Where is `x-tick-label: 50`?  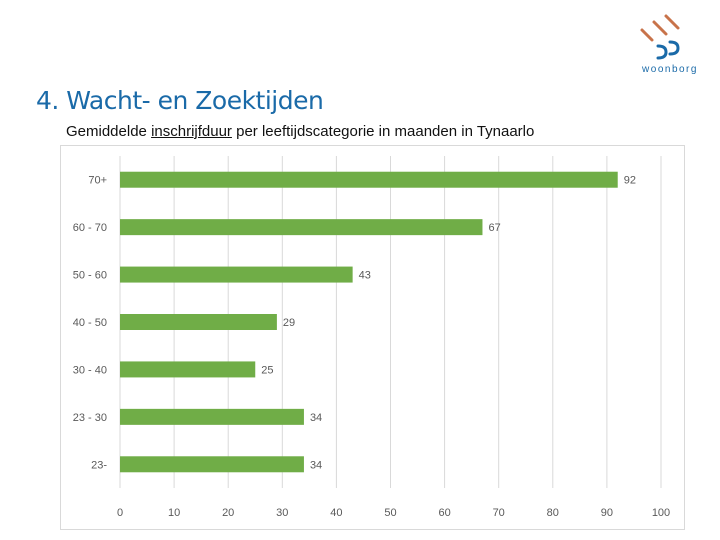 x-tick-label: 50 is located at coordinates (390, 513).